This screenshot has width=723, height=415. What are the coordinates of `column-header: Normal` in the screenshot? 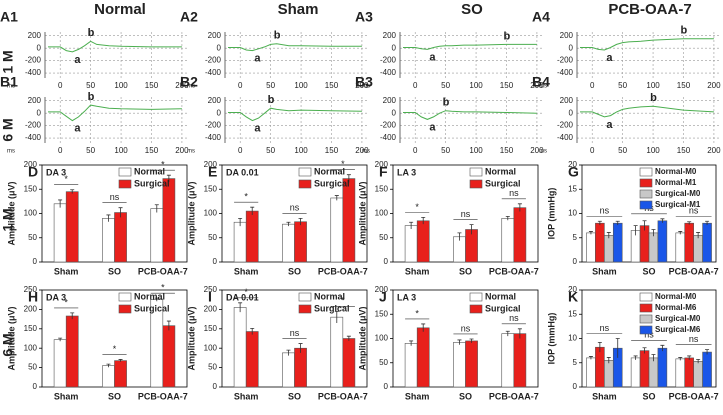 It's located at (120, 9).